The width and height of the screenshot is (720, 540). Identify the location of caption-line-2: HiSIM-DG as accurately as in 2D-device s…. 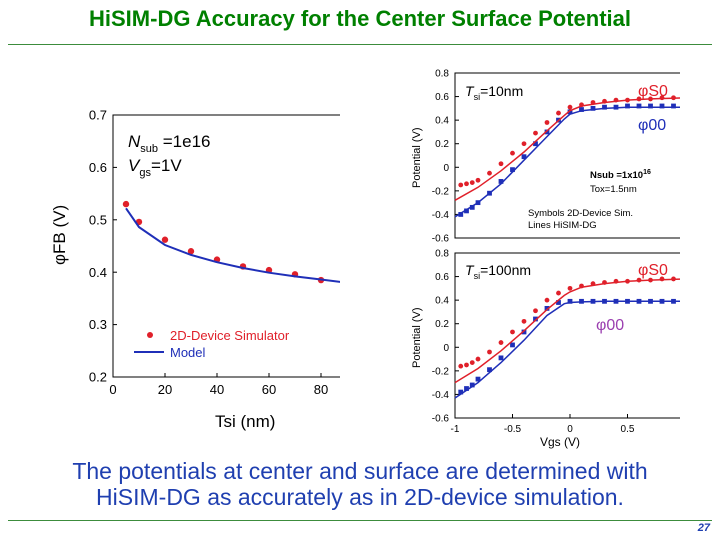
(360, 497).